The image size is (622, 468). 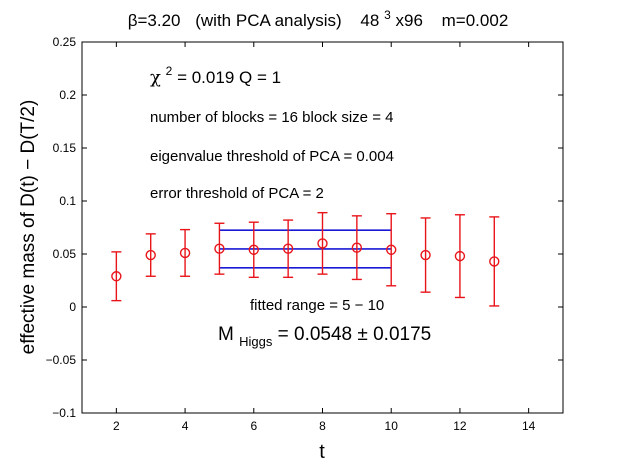 I want to click on x-tick-label: 10, so click(x=392, y=426).